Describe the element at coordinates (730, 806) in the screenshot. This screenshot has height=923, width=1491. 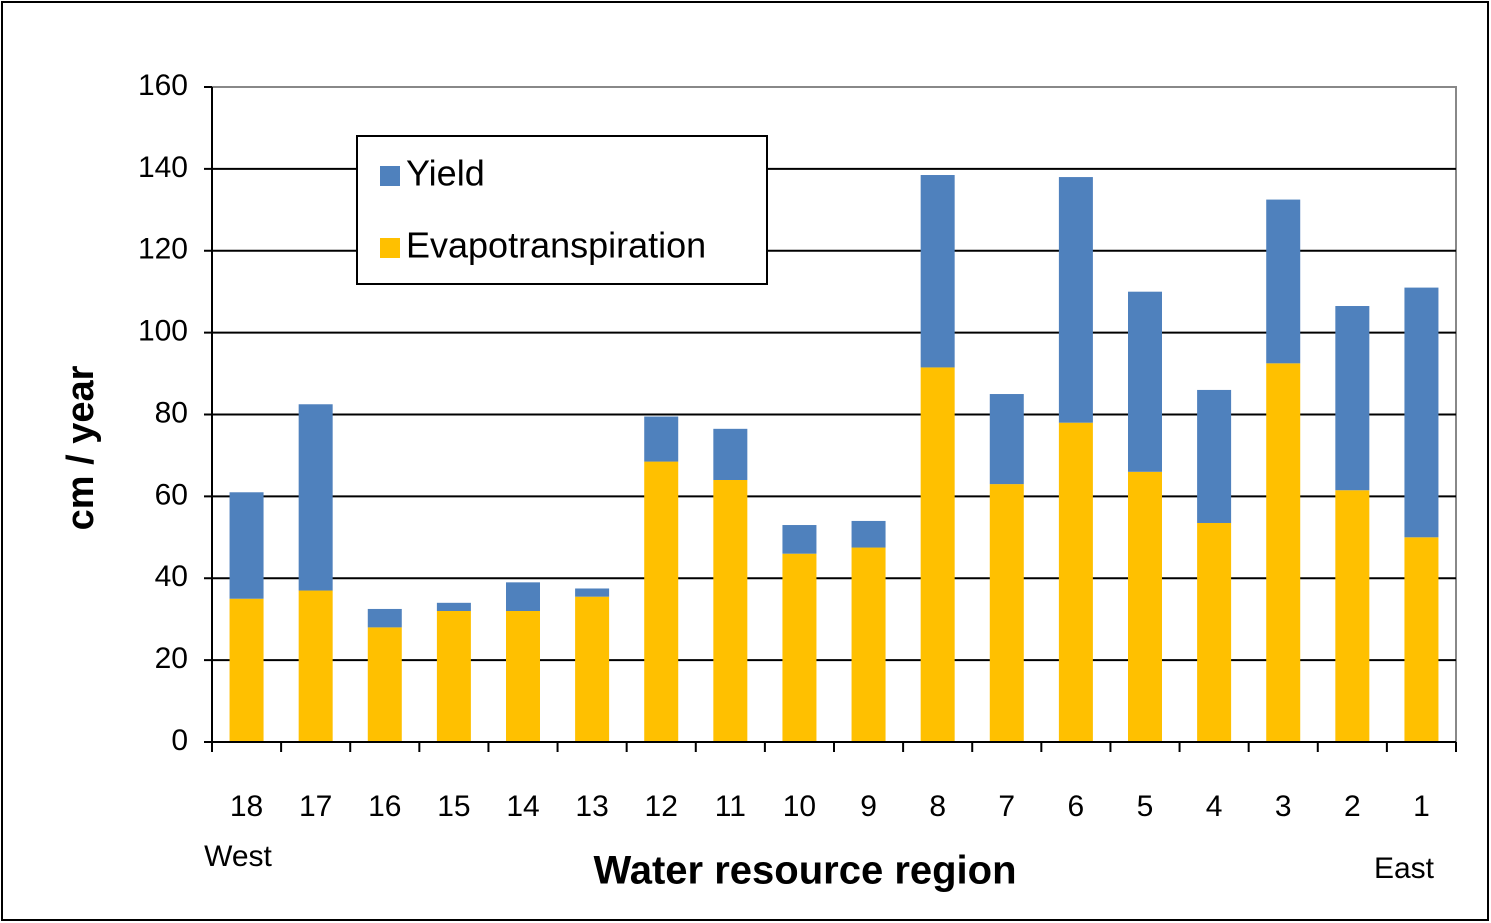
I see `x-tick-label: 11` at that location.